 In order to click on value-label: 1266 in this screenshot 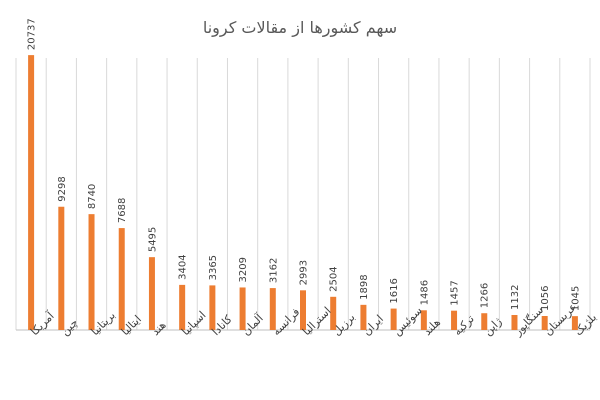, I will do `click(485, 295)`.